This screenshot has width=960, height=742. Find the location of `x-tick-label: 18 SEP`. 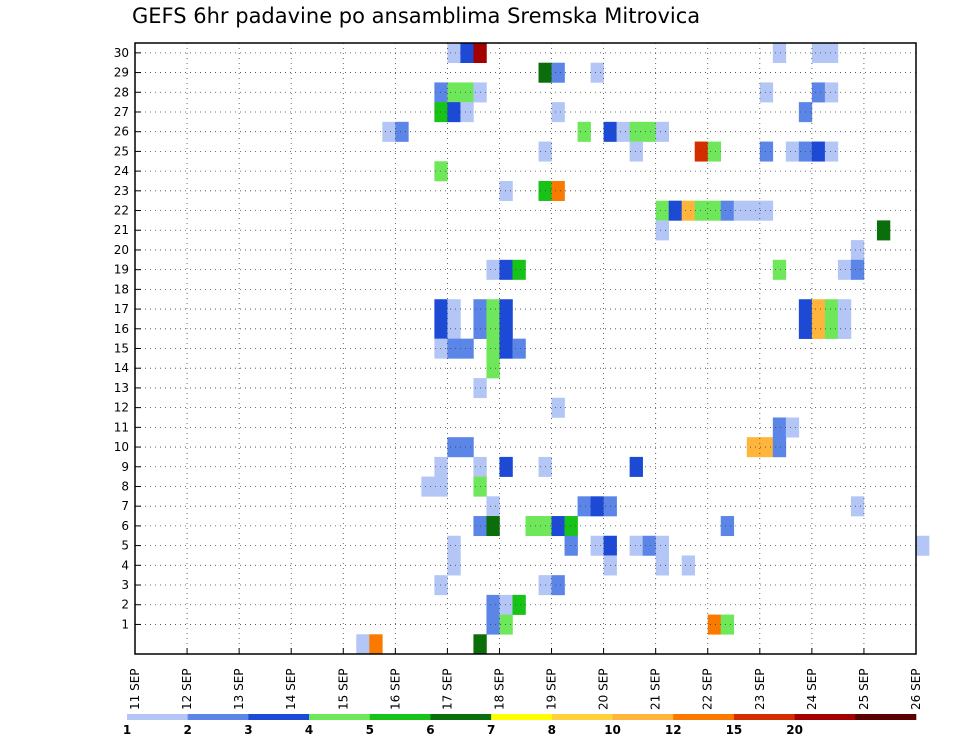

x-tick-label: 18 SEP is located at coordinates (499, 689).